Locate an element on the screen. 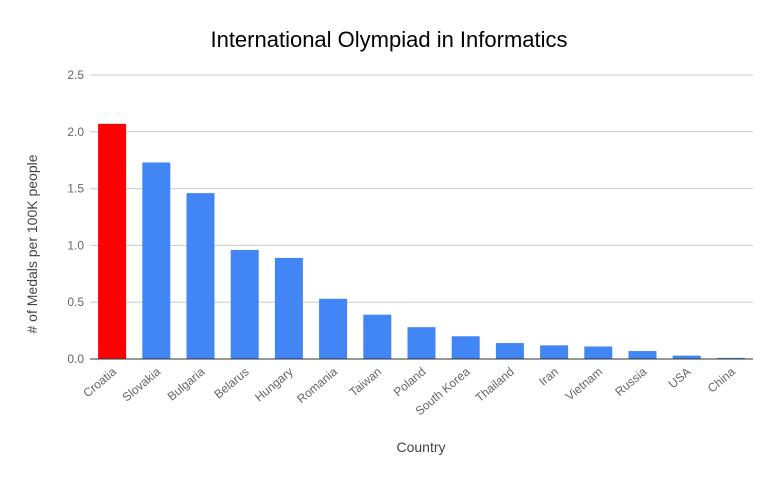 This screenshot has height=480, width=777. bar-russia is located at coordinates (642, 355).